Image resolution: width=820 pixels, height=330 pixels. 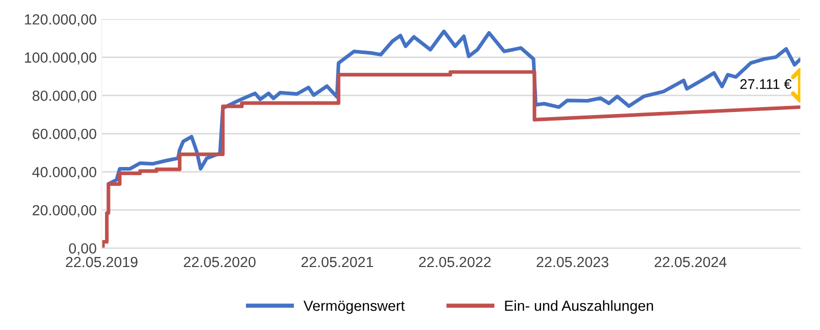 What do you see at coordinates (64, 211) in the screenshot?
I see `y-tick-label: 20.000,00` at bounding box center [64, 211].